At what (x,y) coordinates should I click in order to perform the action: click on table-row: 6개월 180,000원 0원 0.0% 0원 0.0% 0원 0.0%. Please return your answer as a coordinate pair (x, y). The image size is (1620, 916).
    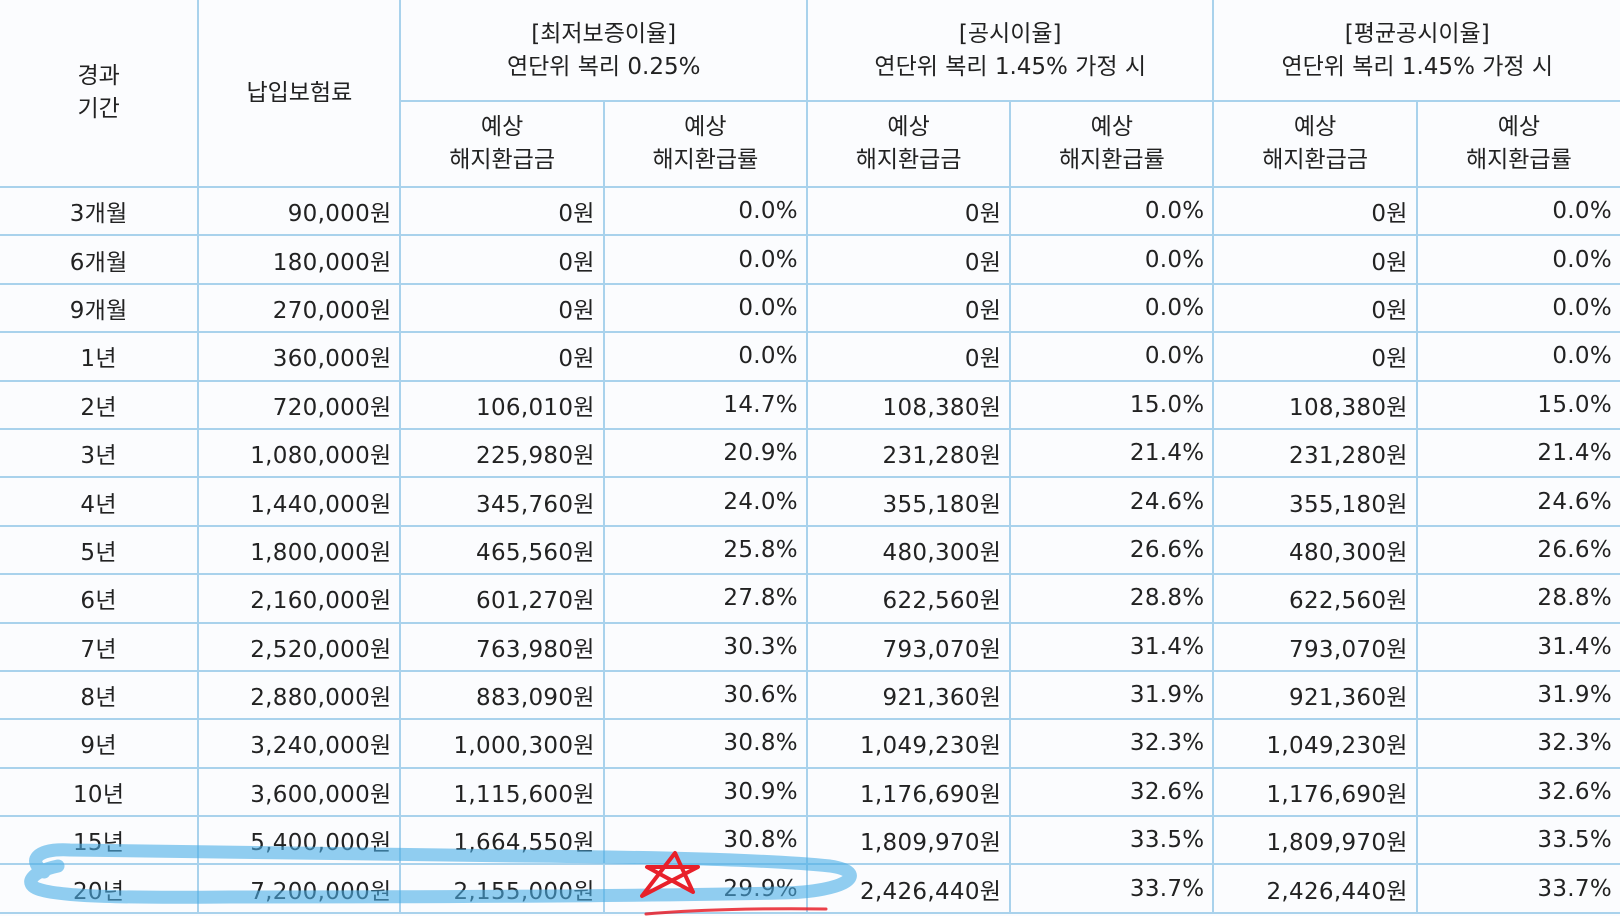
    Looking at the image, I should click on (810, 259).